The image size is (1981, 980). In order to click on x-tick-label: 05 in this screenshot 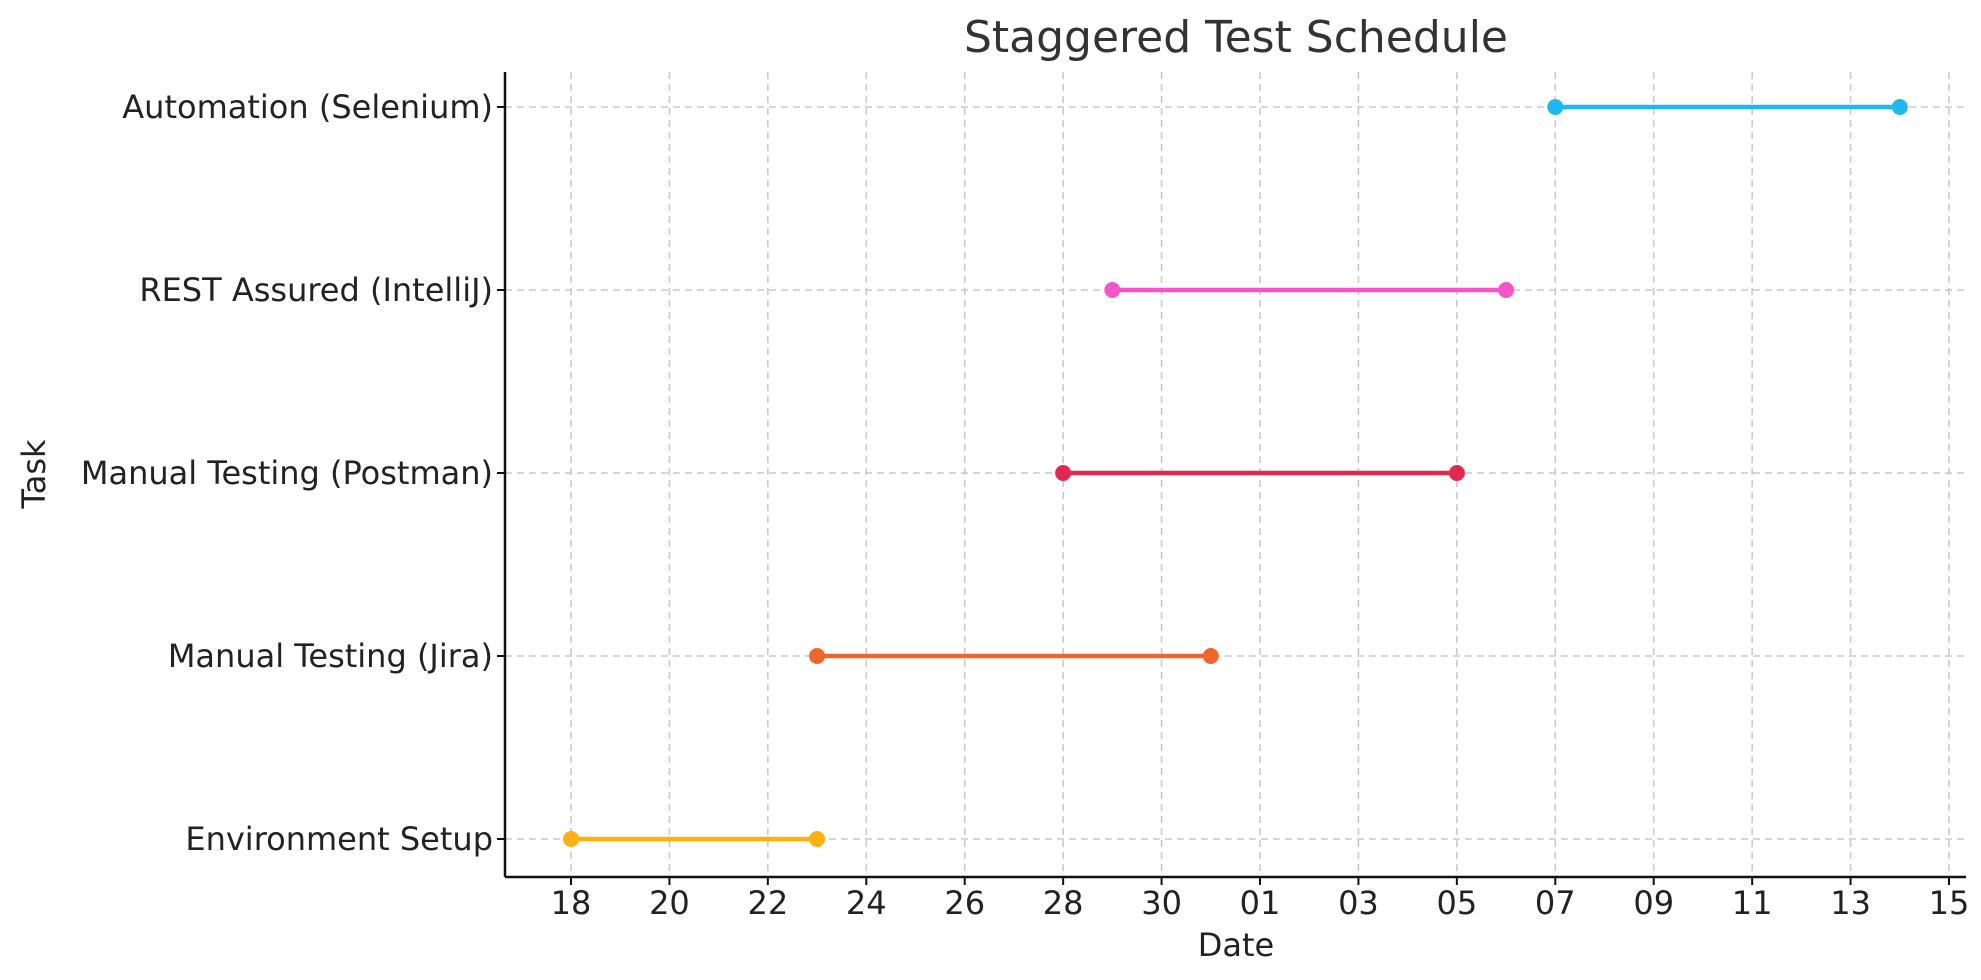, I will do `click(1456, 903)`.